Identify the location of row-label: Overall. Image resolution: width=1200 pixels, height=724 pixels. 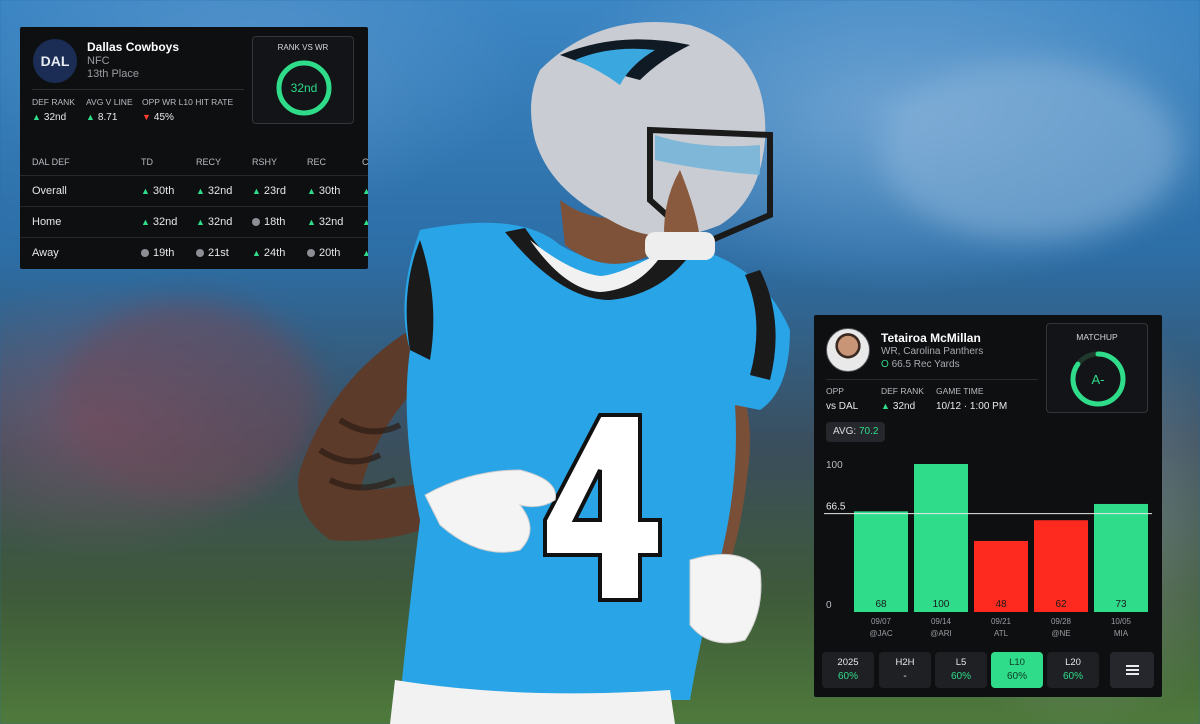
(49, 191).